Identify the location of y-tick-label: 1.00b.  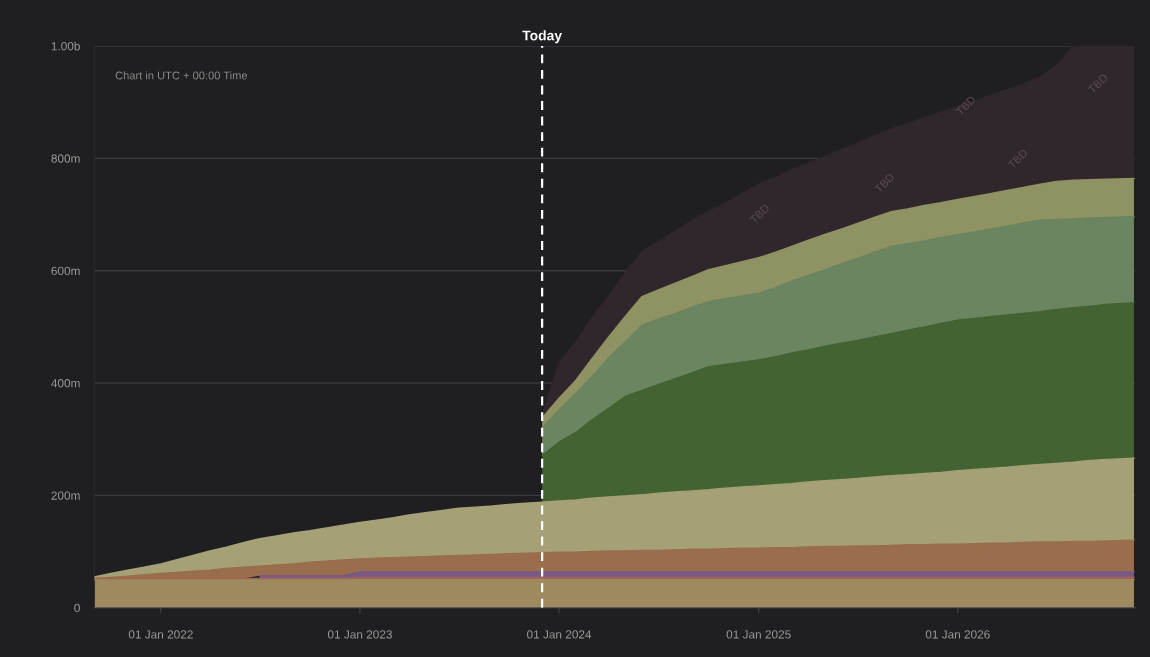
(65, 46).